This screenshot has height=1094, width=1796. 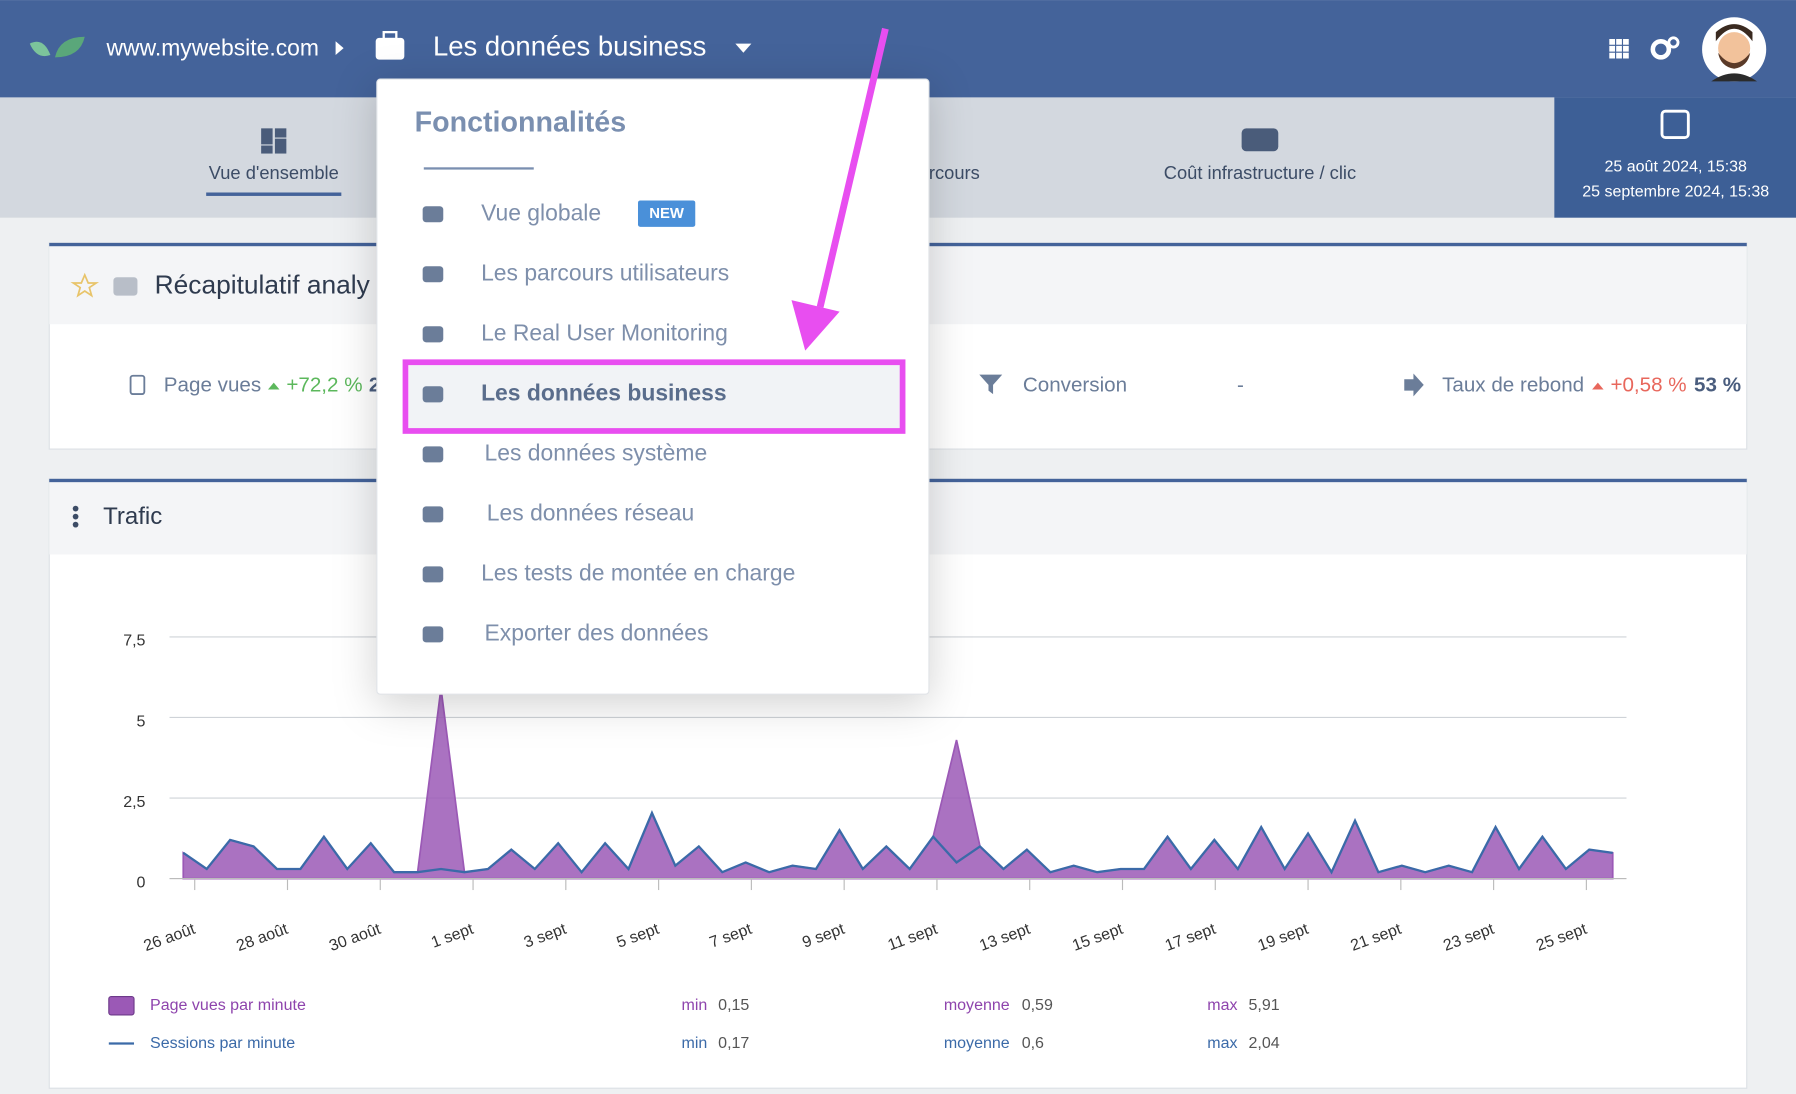 I want to click on stat-value: 0,6, so click(x=1033, y=1043).